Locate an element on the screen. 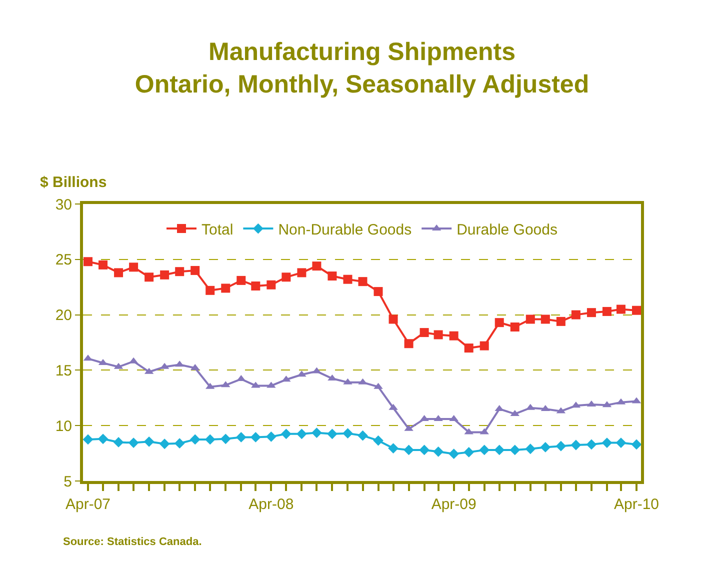 The height and width of the screenshot is (575, 704). x-tick-label: Apr-09 is located at coordinates (453, 504).